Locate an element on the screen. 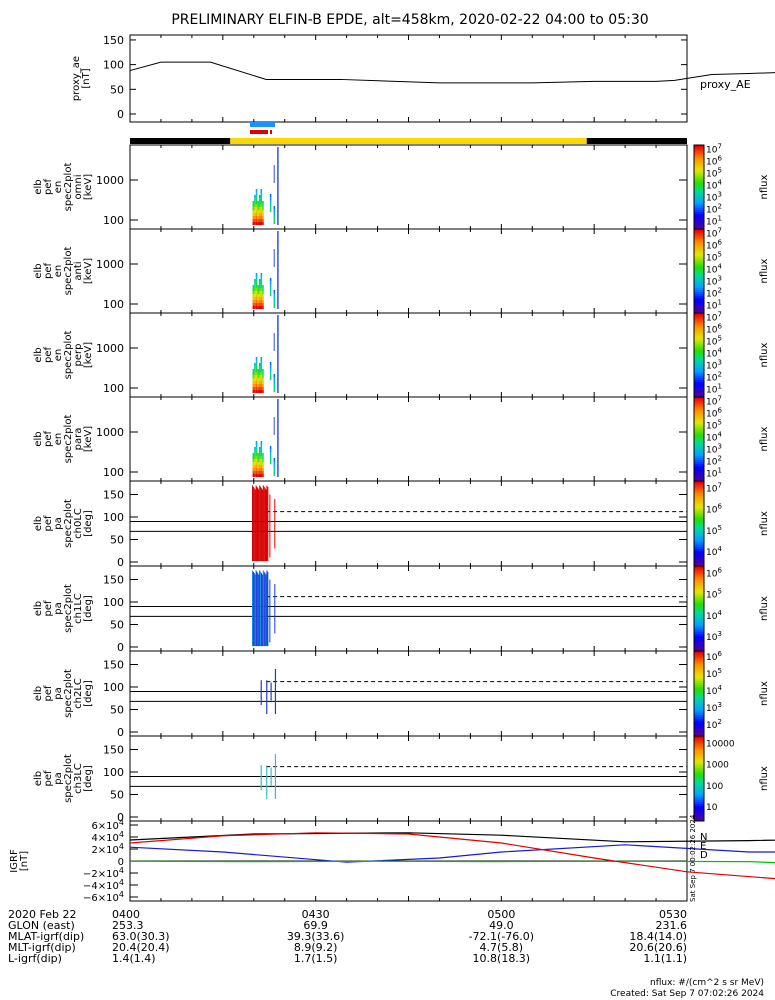  colorbar-tick-label: 100 is located at coordinates (714, 787).